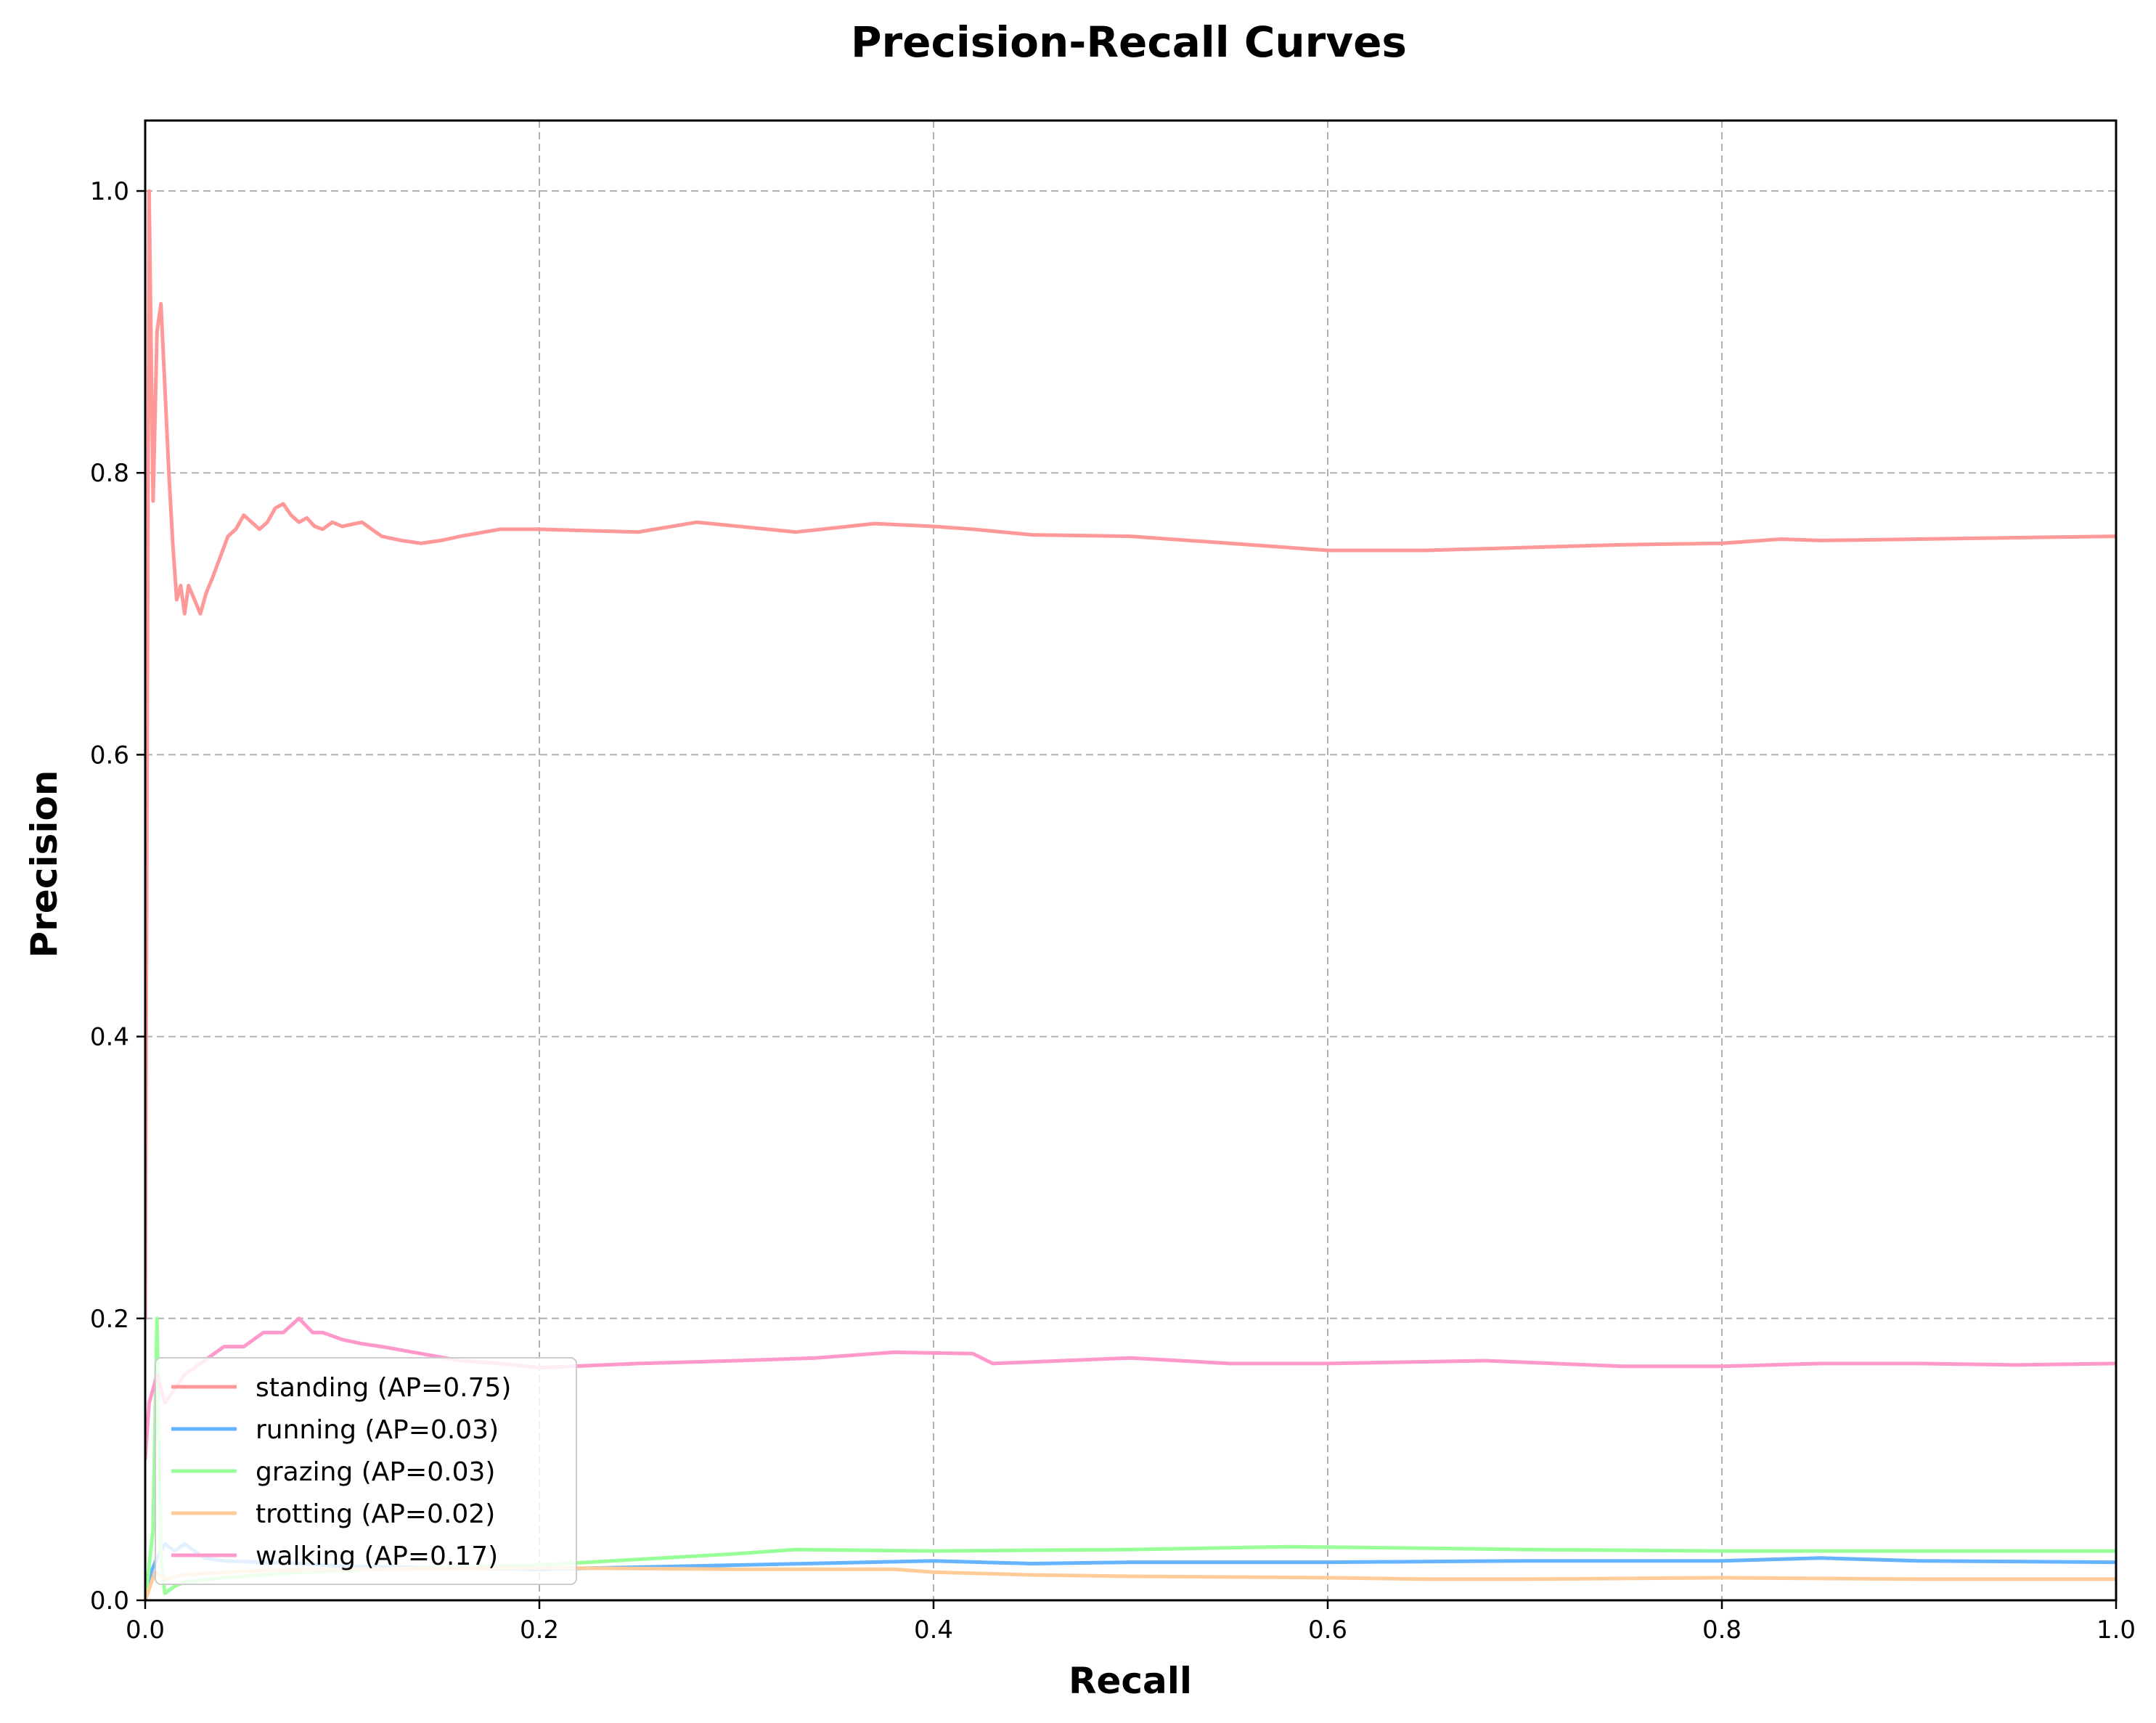 The image size is (2156, 1723). What do you see at coordinates (1721, 1630) in the screenshot?
I see `x-tick-label: 0.8` at bounding box center [1721, 1630].